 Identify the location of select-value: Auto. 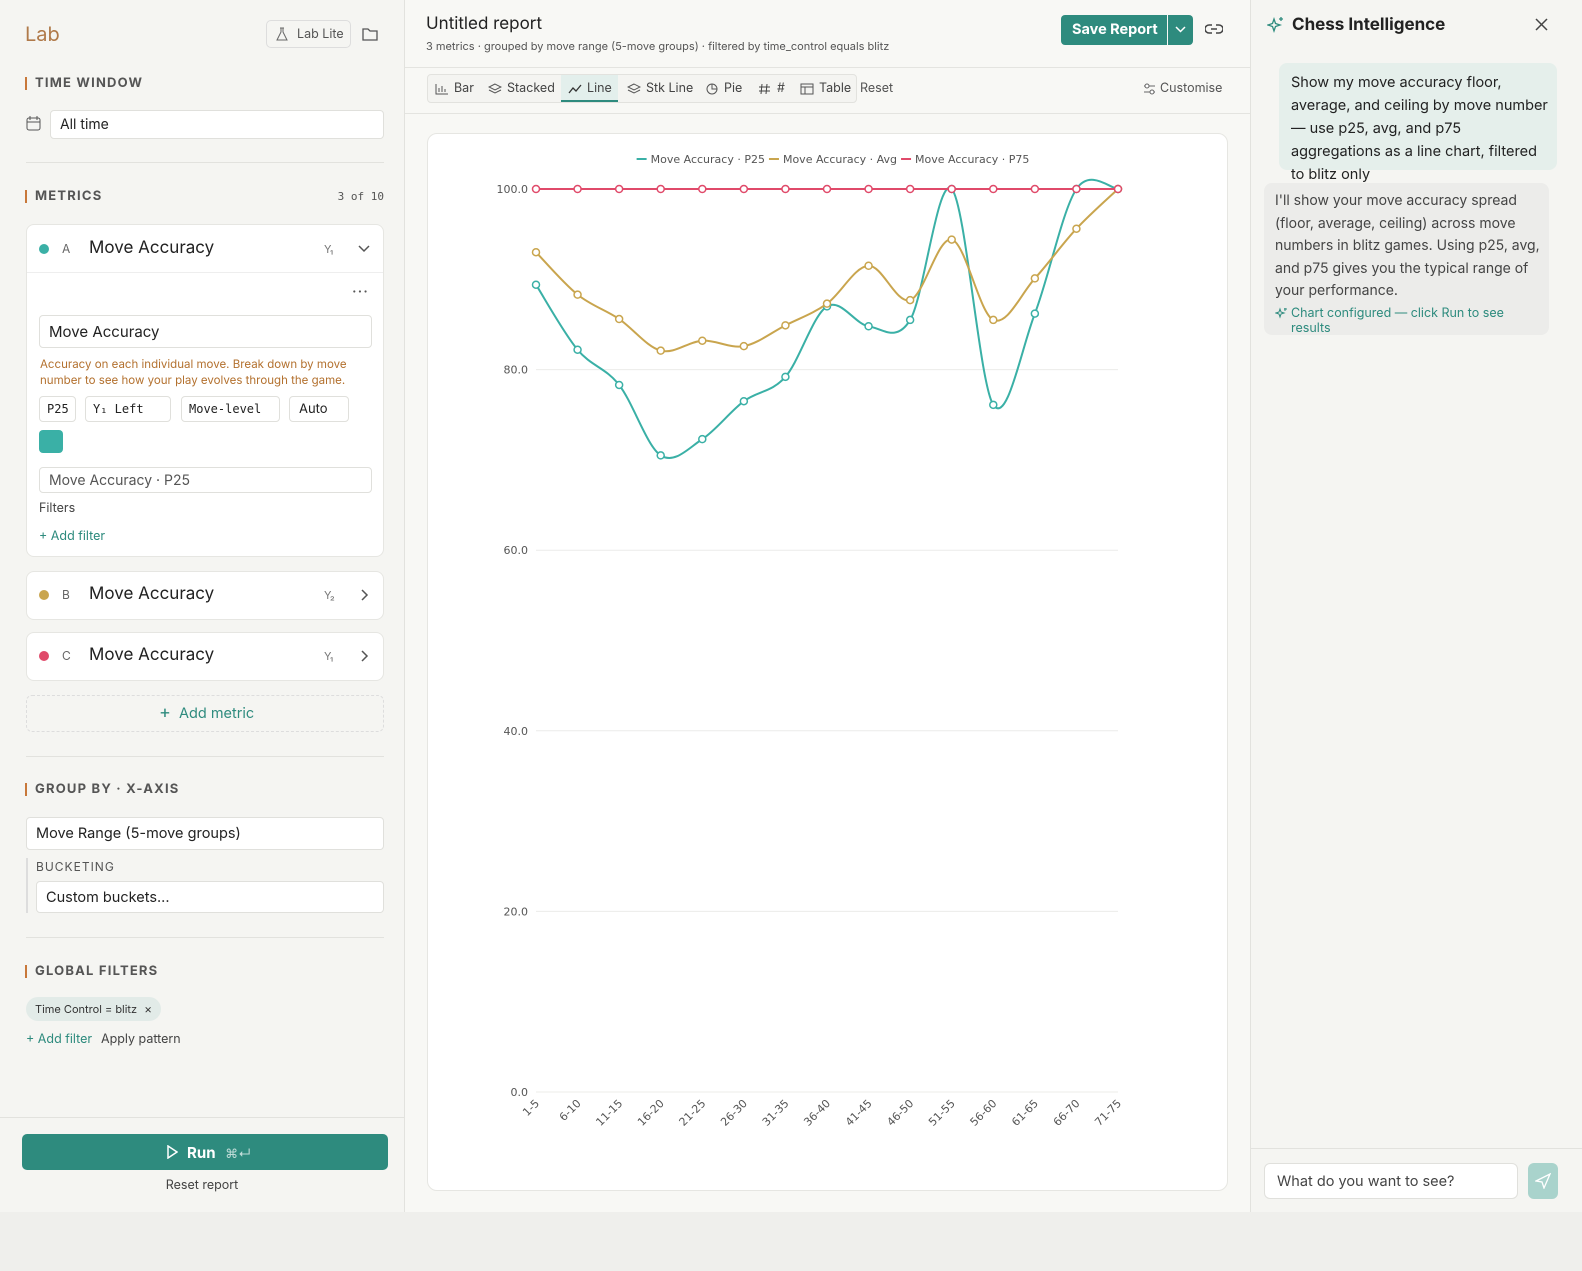
(313, 409).